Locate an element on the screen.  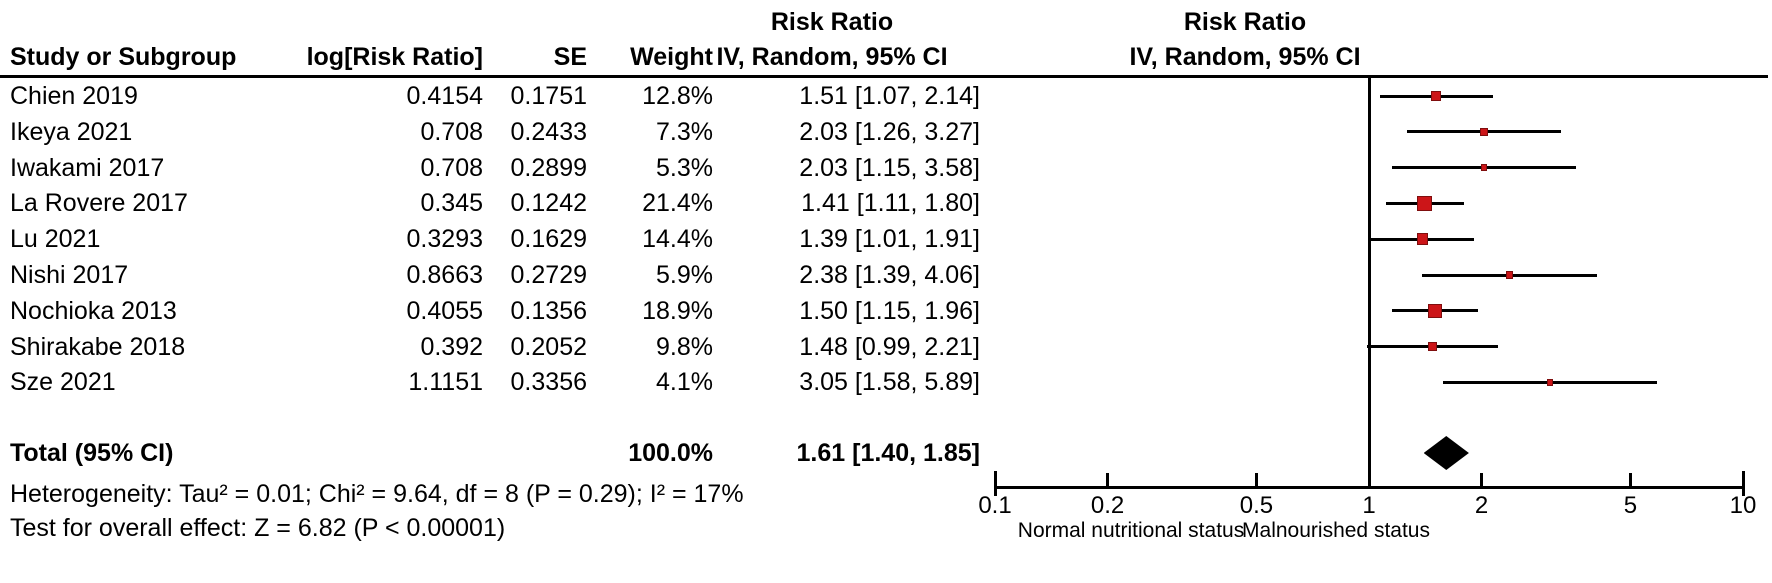
study-ci: 1.41 [1.11, 1.80] is located at coordinates (890, 203).